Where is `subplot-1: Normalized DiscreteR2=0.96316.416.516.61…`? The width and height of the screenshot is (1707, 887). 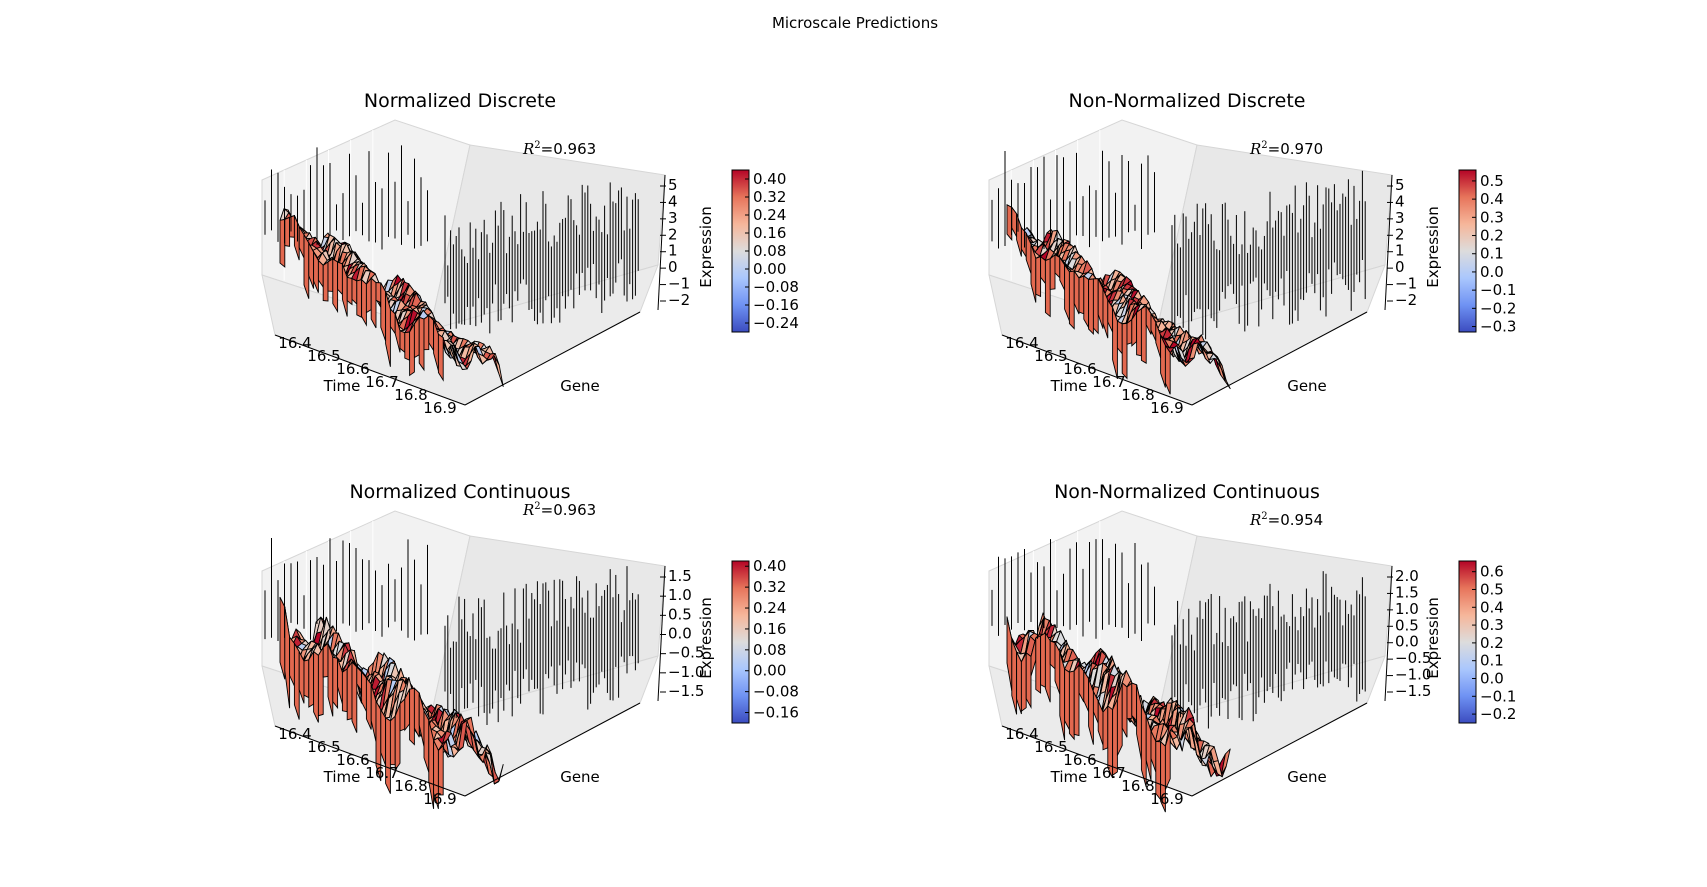 subplot-1: Normalized DiscreteR2=0.96316.416.516.61… is located at coordinates (530, 253).